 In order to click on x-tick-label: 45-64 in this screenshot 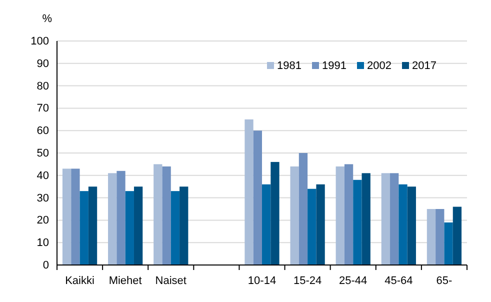, I will do `click(398, 281)`.